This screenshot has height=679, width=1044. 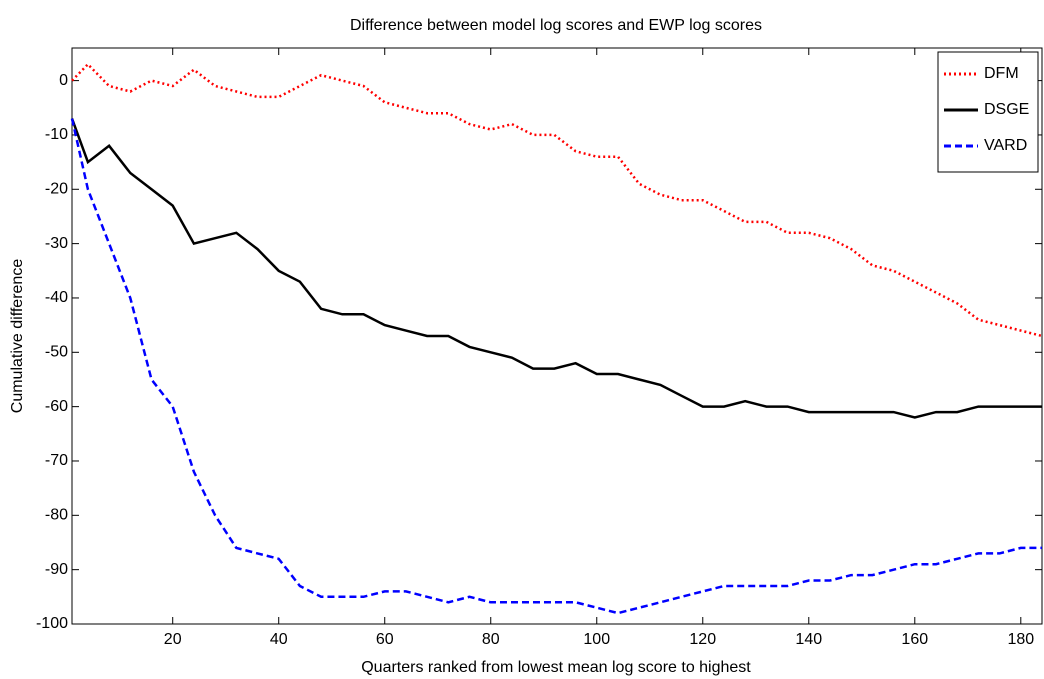 I want to click on x-tick-label: 40, so click(x=279, y=639).